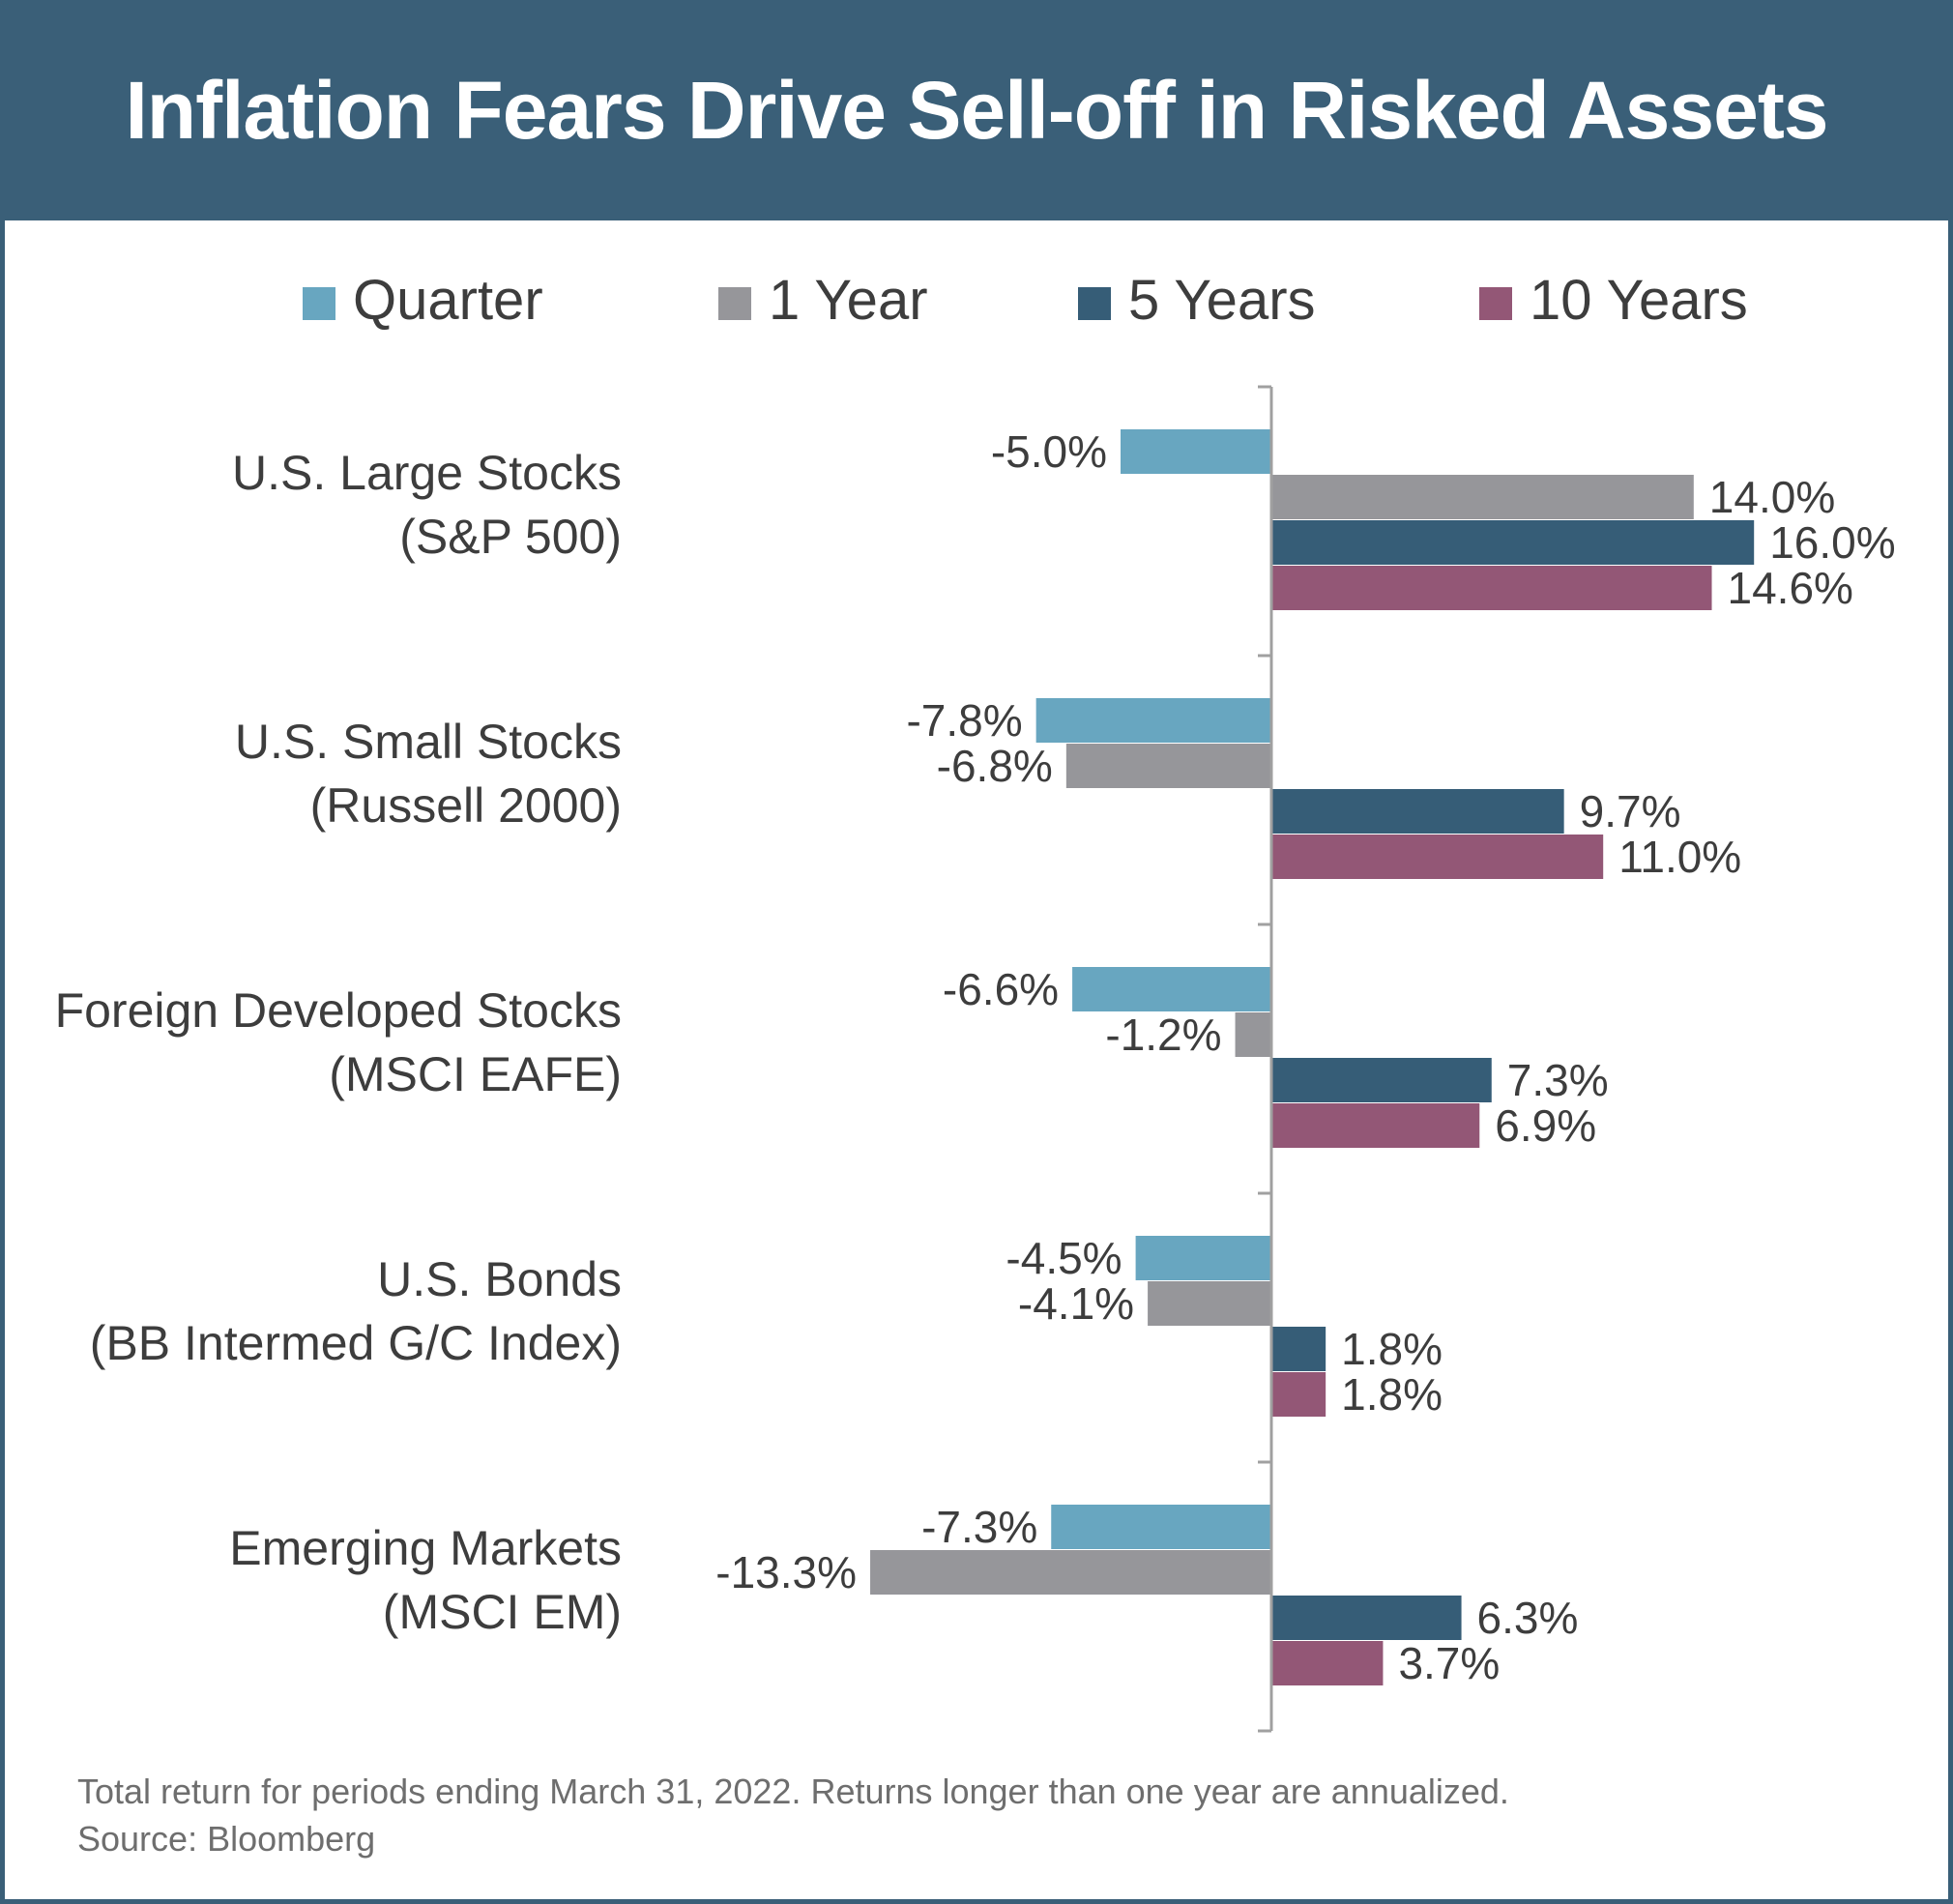 Image resolution: width=1953 pixels, height=1904 pixels. I want to click on data-label: -13.3%, so click(786, 1572).